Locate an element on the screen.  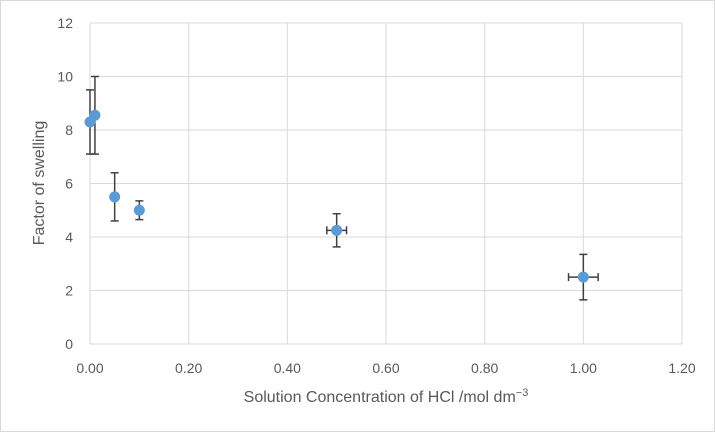
x-tick-label: 0.60 is located at coordinates (385, 368).